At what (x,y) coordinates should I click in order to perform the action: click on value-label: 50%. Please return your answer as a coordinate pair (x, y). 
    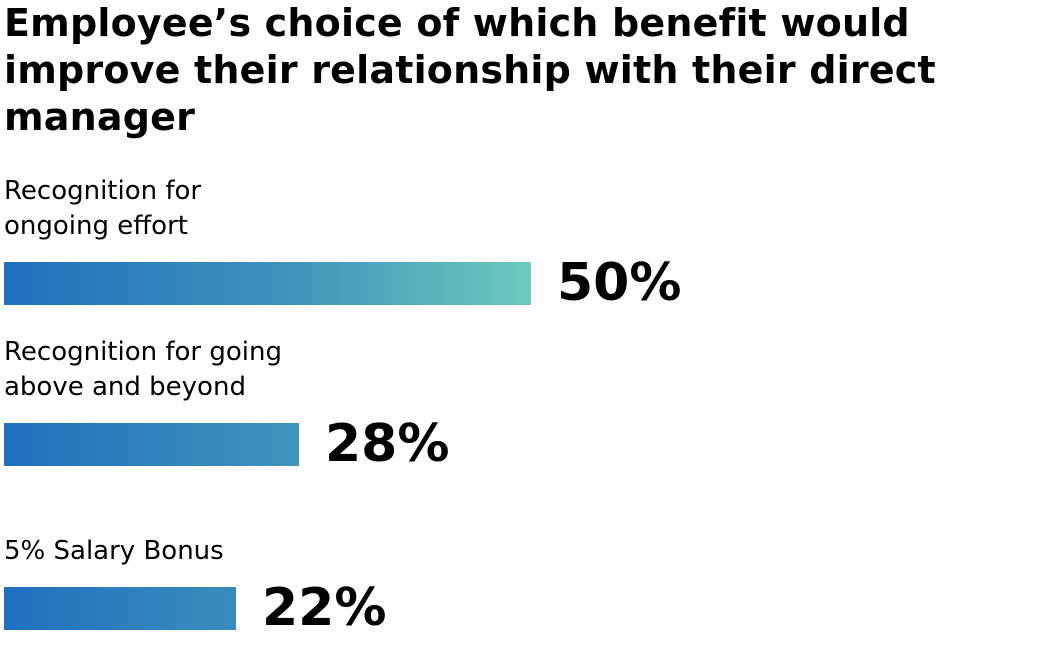
    Looking at the image, I should click on (619, 283).